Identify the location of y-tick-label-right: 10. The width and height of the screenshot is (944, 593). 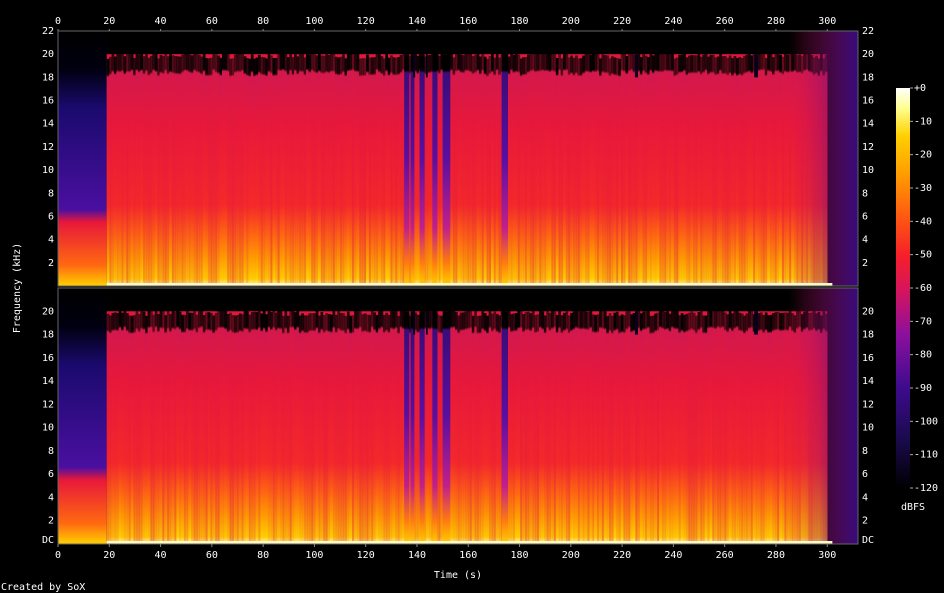
(868, 170).